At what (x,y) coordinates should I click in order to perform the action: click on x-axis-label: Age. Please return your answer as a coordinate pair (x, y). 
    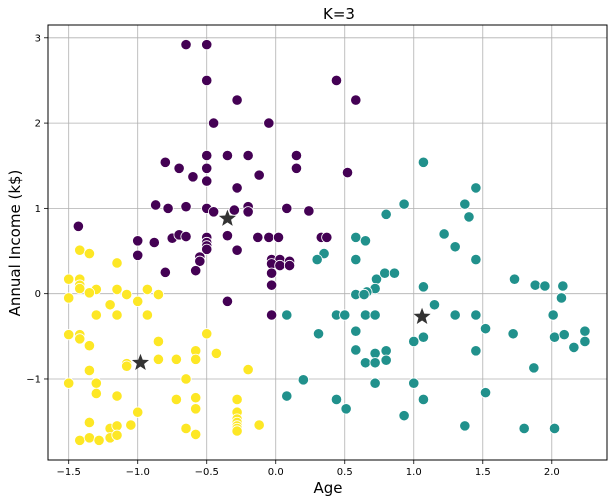
    Looking at the image, I should click on (327, 488).